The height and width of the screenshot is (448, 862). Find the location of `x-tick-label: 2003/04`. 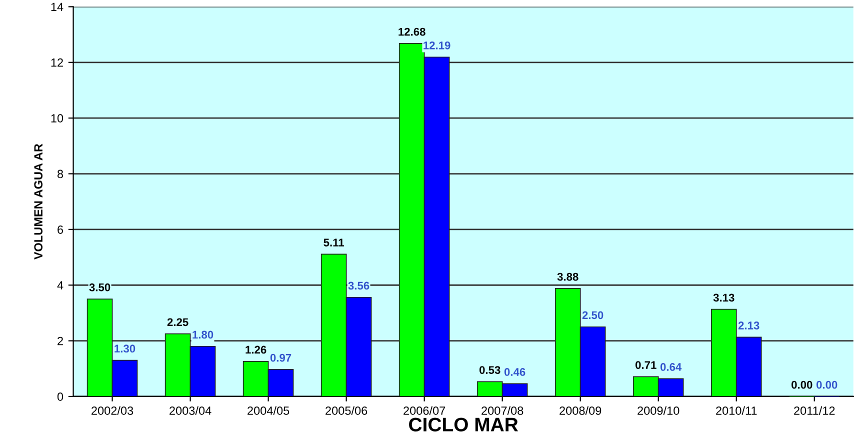

x-tick-label: 2003/04 is located at coordinates (191, 410).